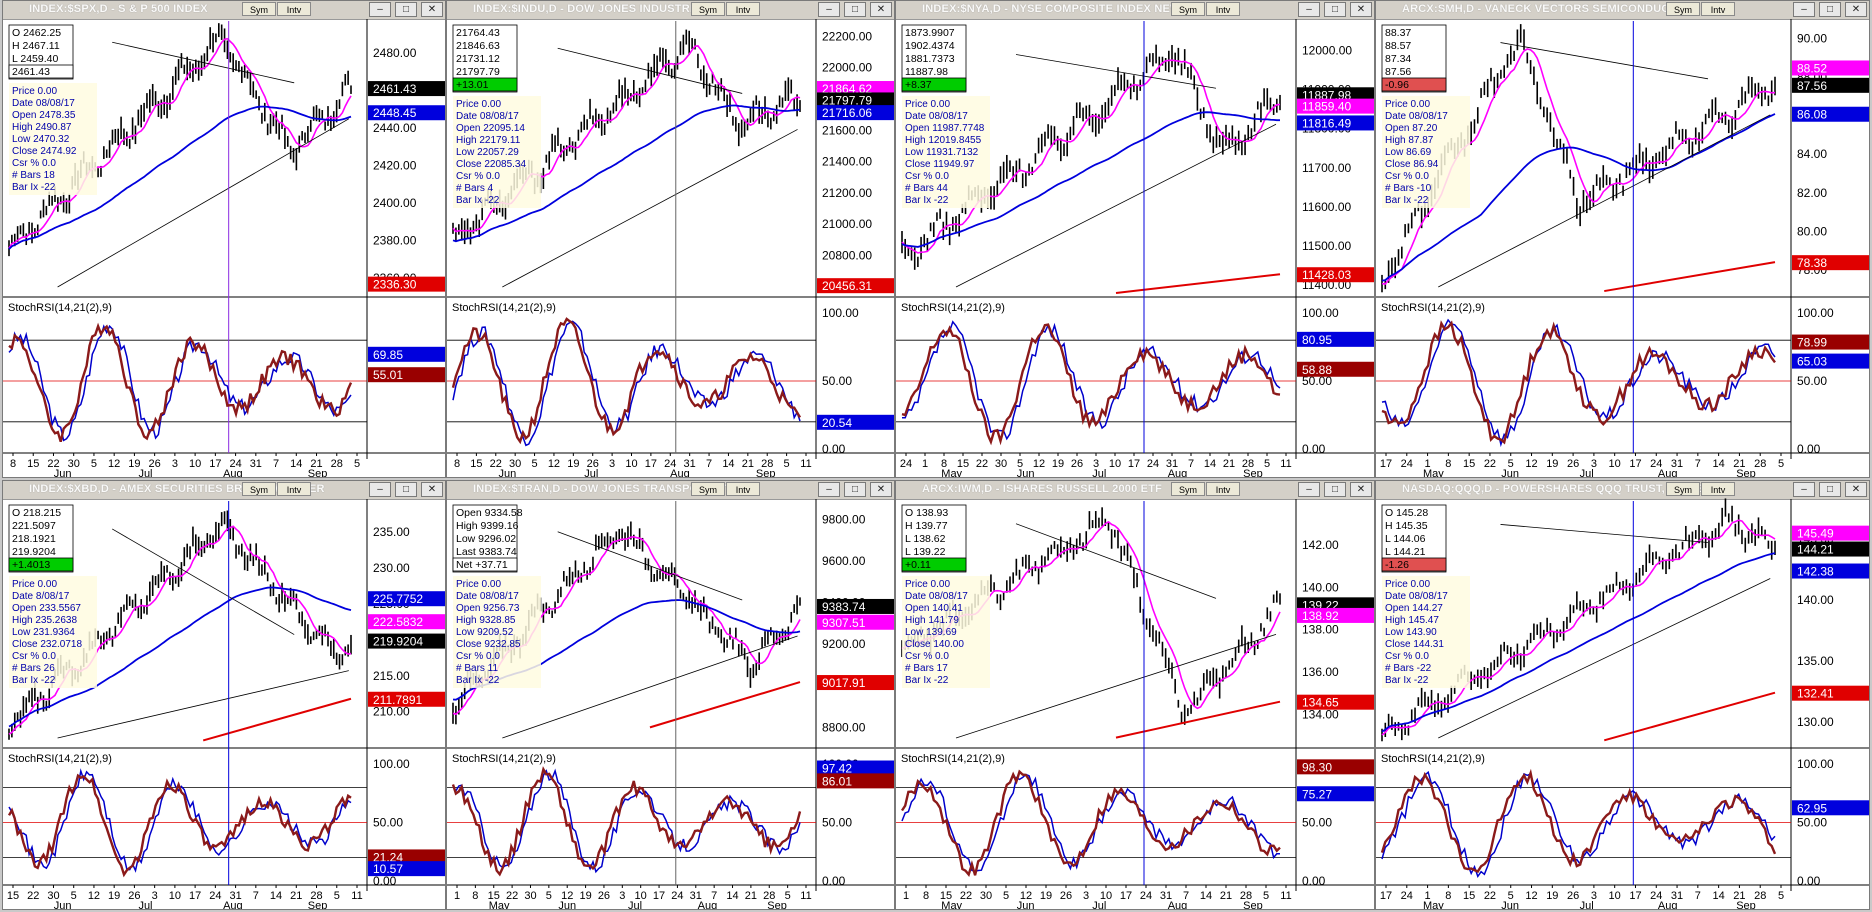 The image size is (1872, 912). What do you see at coordinates (1469, 464) in the screenshot?
I see `date-tick-label: 15` at bounding box center [1469, 464].